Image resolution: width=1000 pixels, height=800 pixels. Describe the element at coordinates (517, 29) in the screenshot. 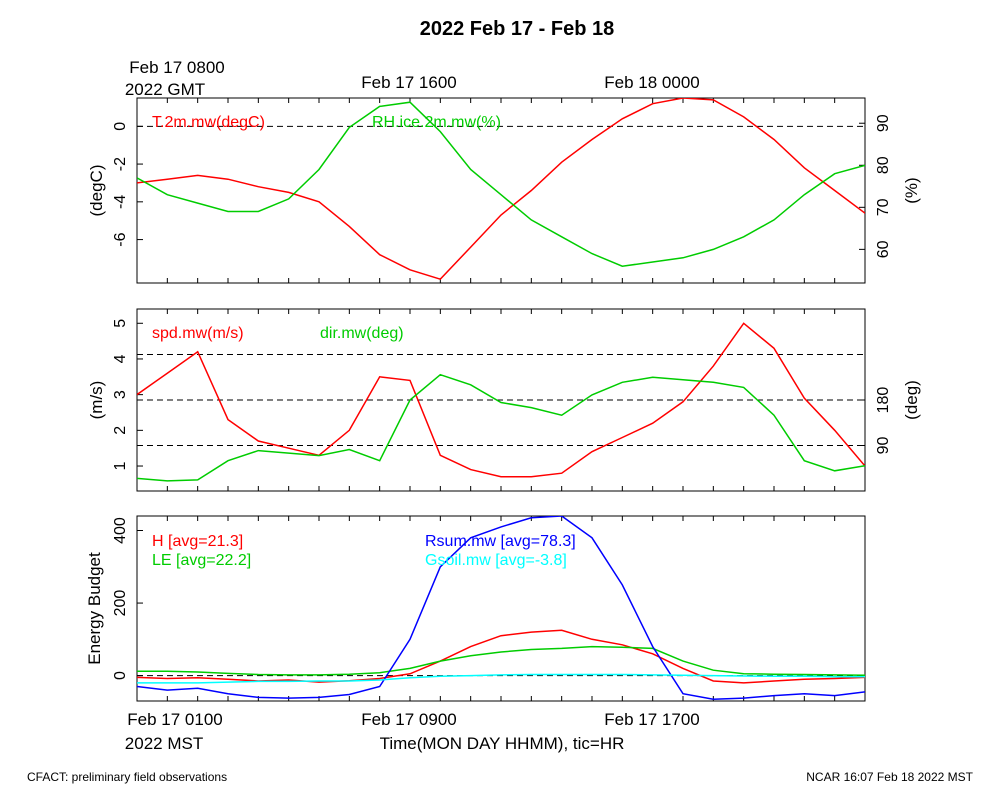

I see `chart-title: 2022 Feb 17 - Feb 18` at that location.